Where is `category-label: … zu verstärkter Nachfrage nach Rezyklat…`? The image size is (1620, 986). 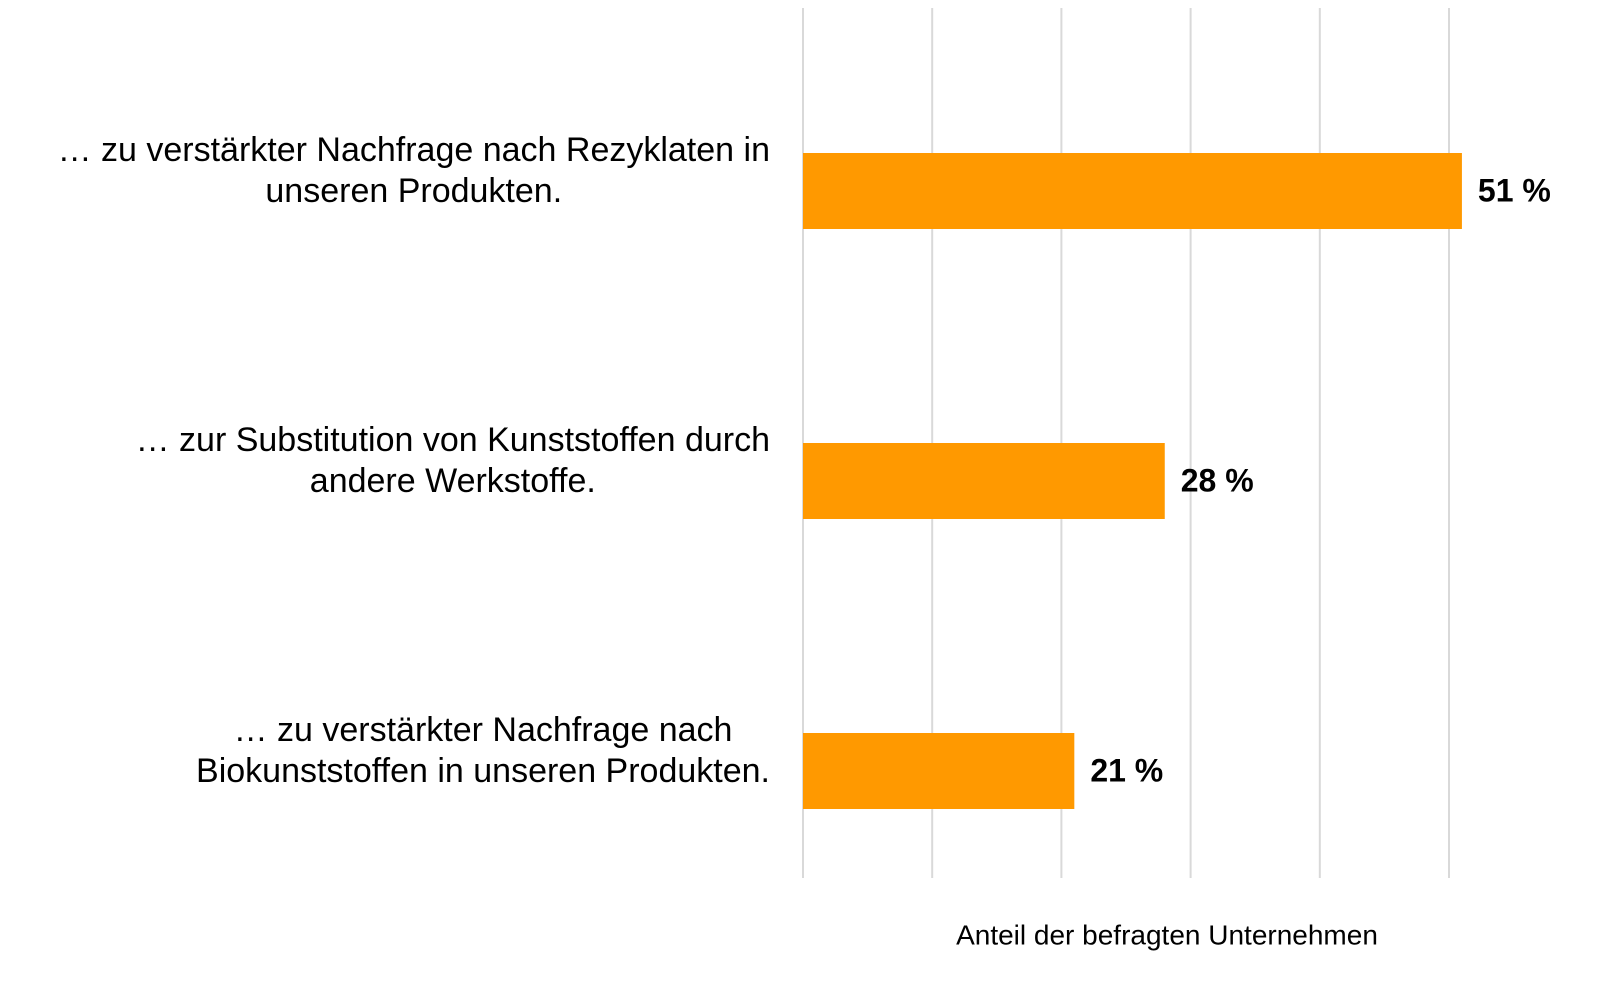 category-label: … zu verstärkter Nachfrage nach Rezyklat… is located at coordinates (413, 170).